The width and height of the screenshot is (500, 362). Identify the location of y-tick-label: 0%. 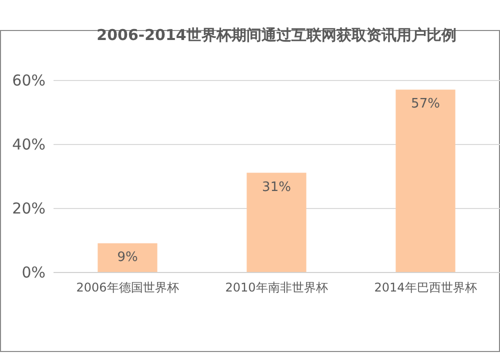
(34, 273).